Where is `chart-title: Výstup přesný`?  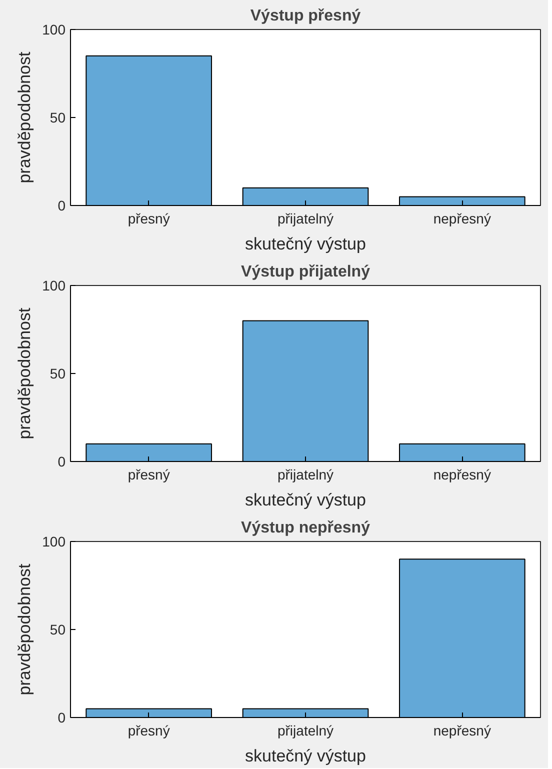
chart-title: Výstup přesný is located at coordinates (305, 16).